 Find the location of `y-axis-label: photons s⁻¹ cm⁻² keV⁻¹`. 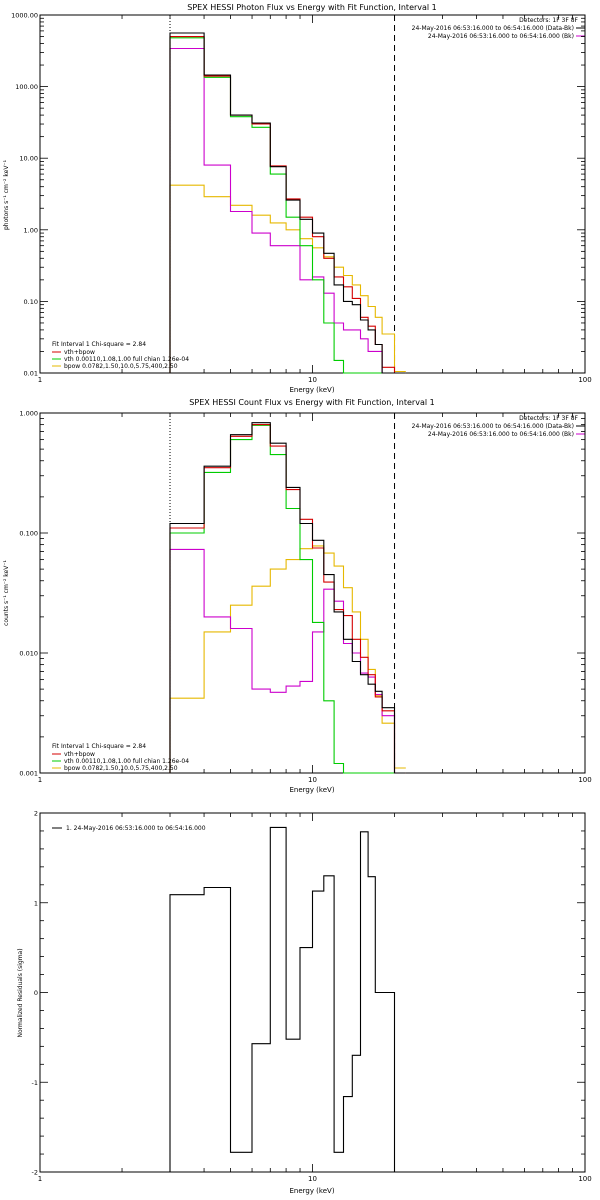

y-axis-label: photons s⁻¹ cm⁻² keV⁻¹ is located at coordinates (6, 194).